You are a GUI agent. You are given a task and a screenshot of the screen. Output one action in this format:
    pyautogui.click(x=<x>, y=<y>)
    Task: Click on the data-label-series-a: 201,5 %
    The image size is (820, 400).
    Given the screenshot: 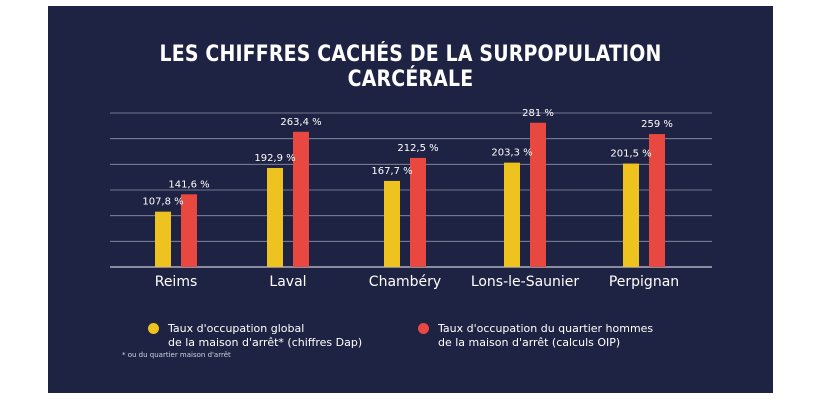 What is the action you would take?
    pyautogui.click(x=630, y=154)
    